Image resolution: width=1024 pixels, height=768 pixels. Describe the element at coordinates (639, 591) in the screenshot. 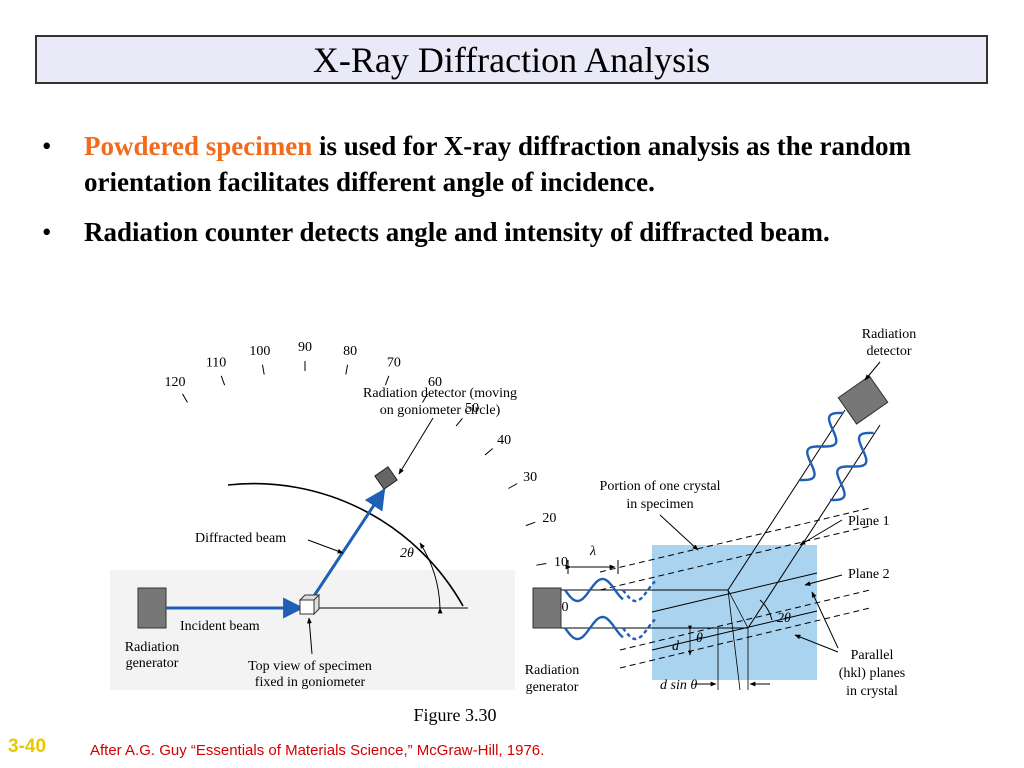

I see `incident-wave-1-dashed` at that location.